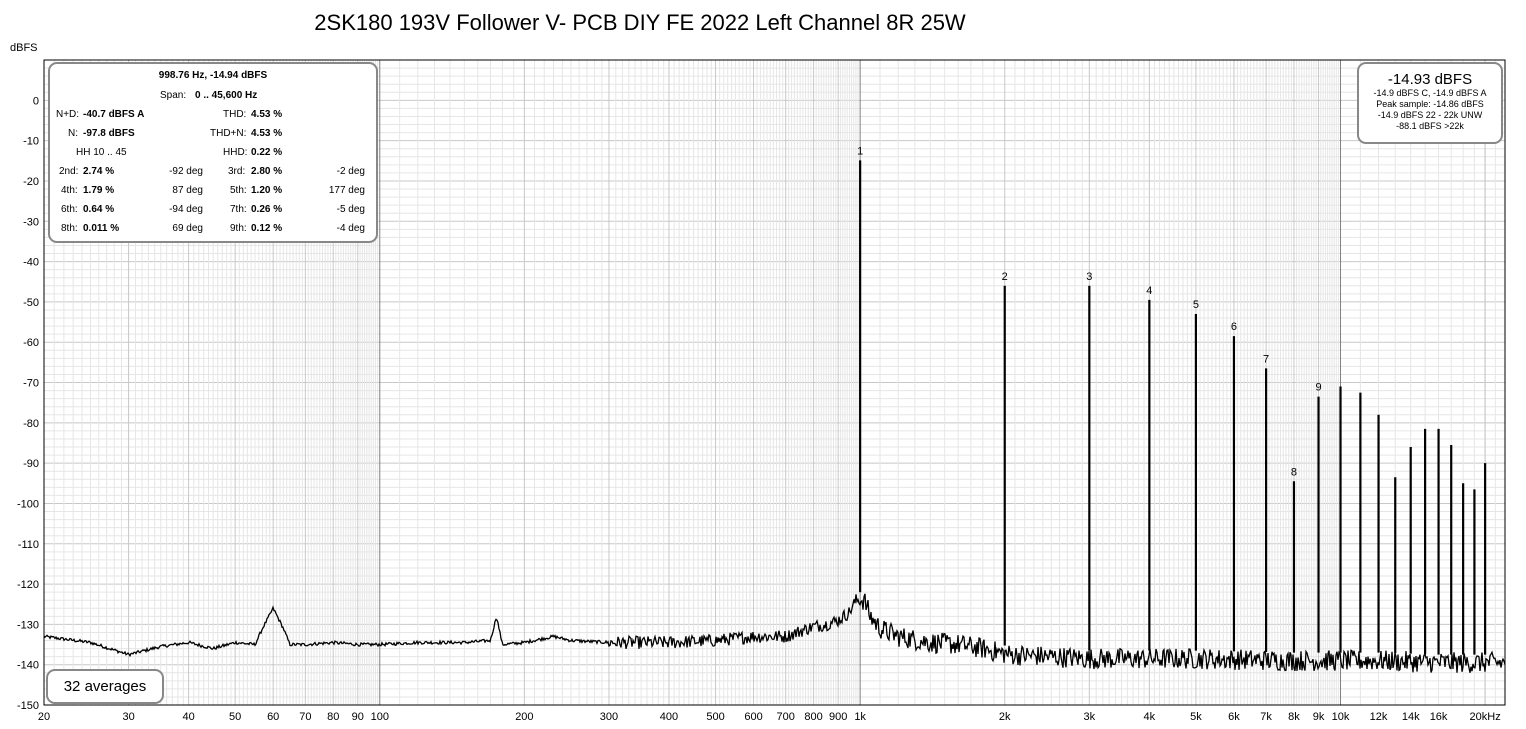 The height and width of the screenshot is (729, 1526). Describe the element at coordinates (1266, 717) in the screenshot. I see `x-tick-label: 7k` at that location.